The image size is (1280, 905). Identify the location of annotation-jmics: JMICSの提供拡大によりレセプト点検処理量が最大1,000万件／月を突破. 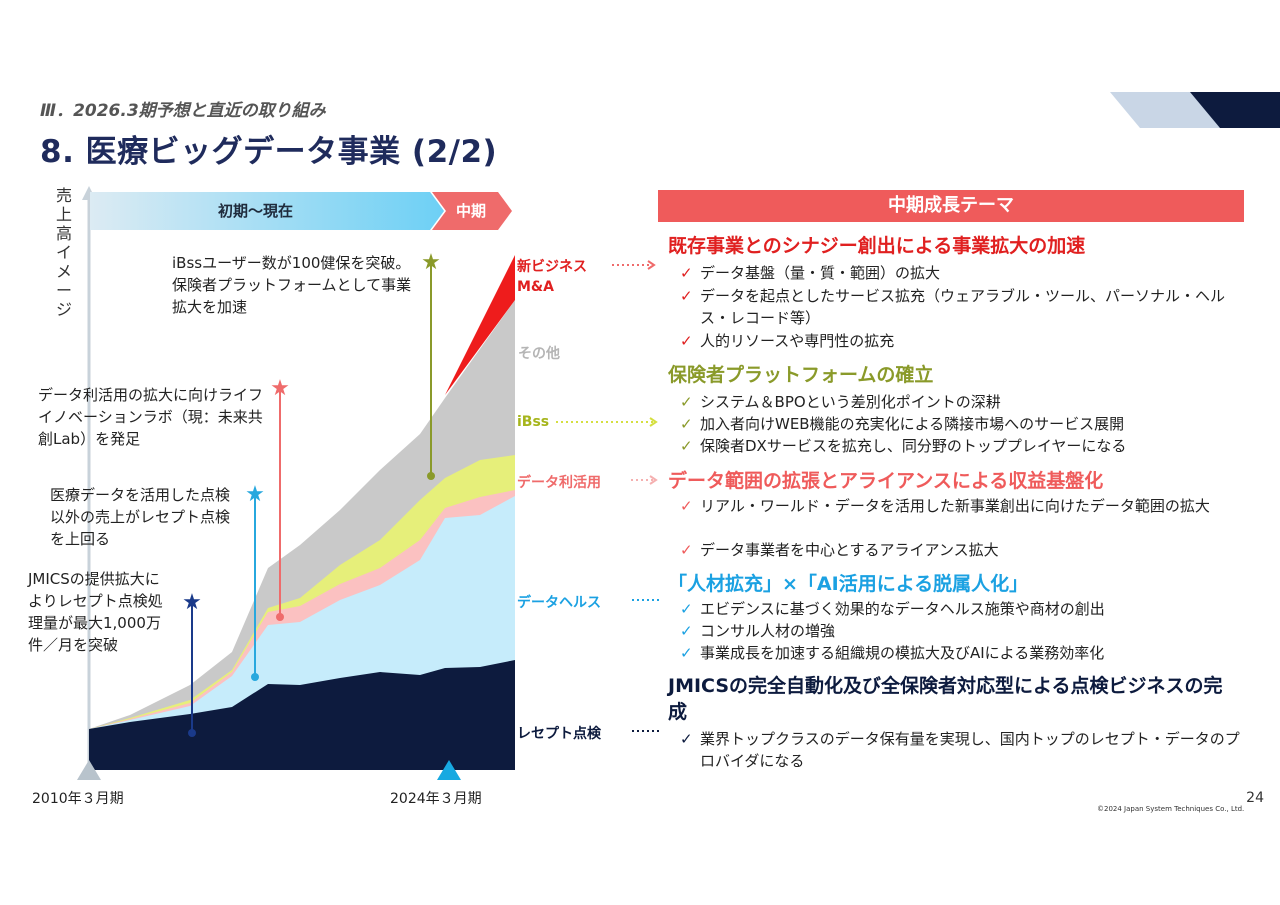
(95, 612).